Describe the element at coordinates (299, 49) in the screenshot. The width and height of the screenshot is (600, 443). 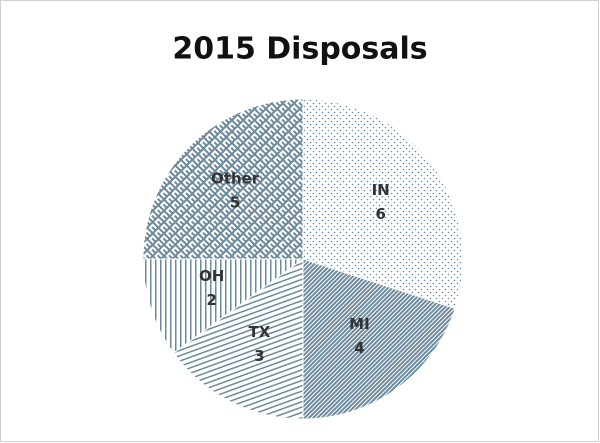
I see `chart-title: 2015 Disposals` at that location.